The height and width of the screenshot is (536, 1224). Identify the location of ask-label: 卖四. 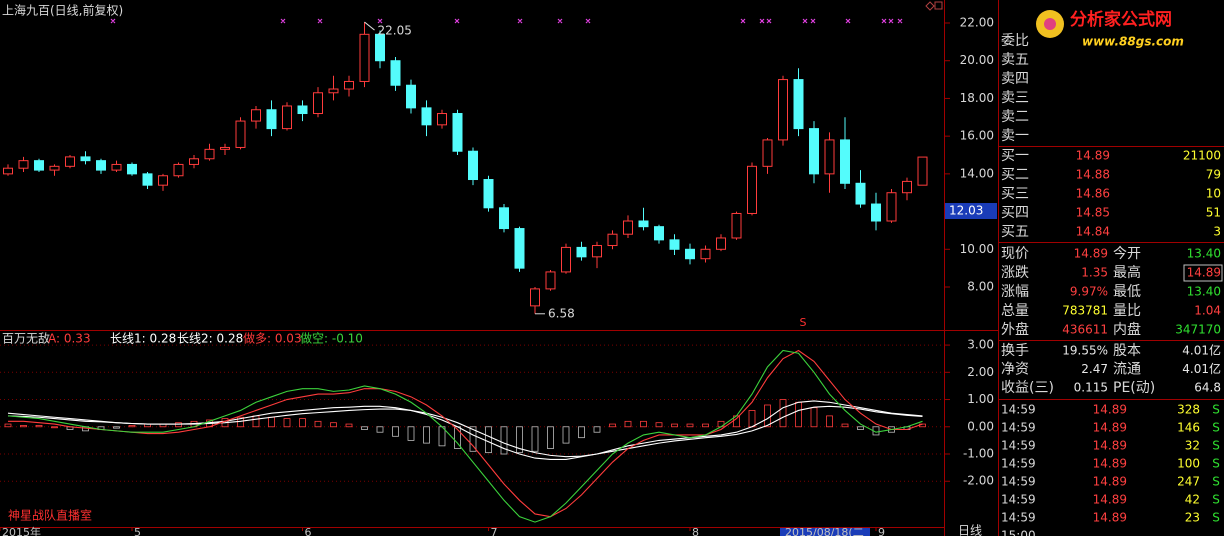
(1015, 79).